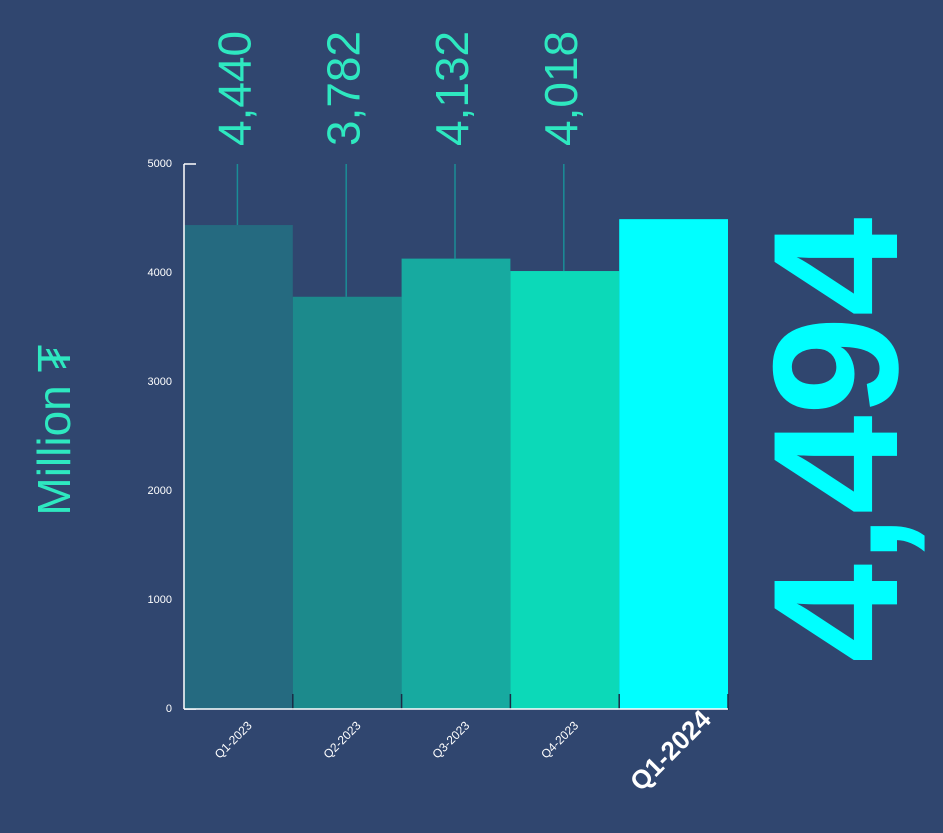  I want to click on y-tick-label: 0, so click(169, 709).